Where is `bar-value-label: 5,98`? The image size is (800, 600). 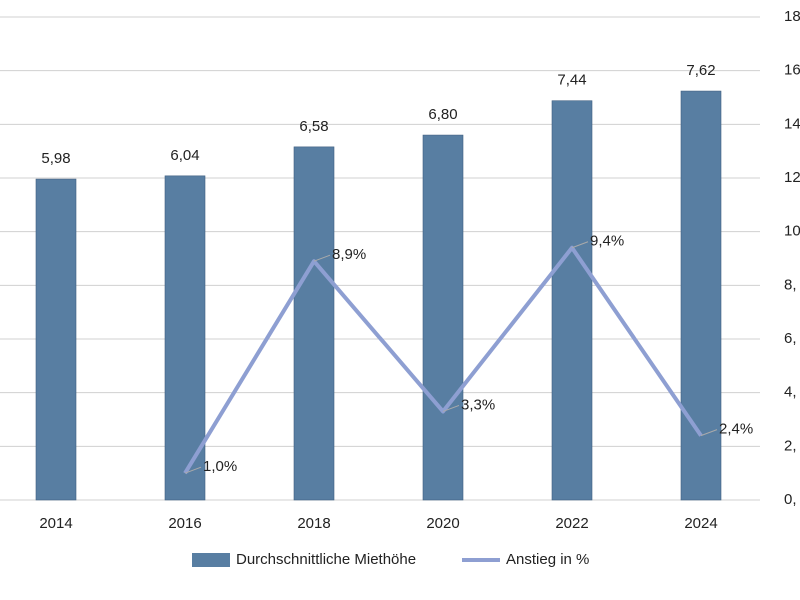 bar-value-label: 5,98 is located at coordinates (55, 158).